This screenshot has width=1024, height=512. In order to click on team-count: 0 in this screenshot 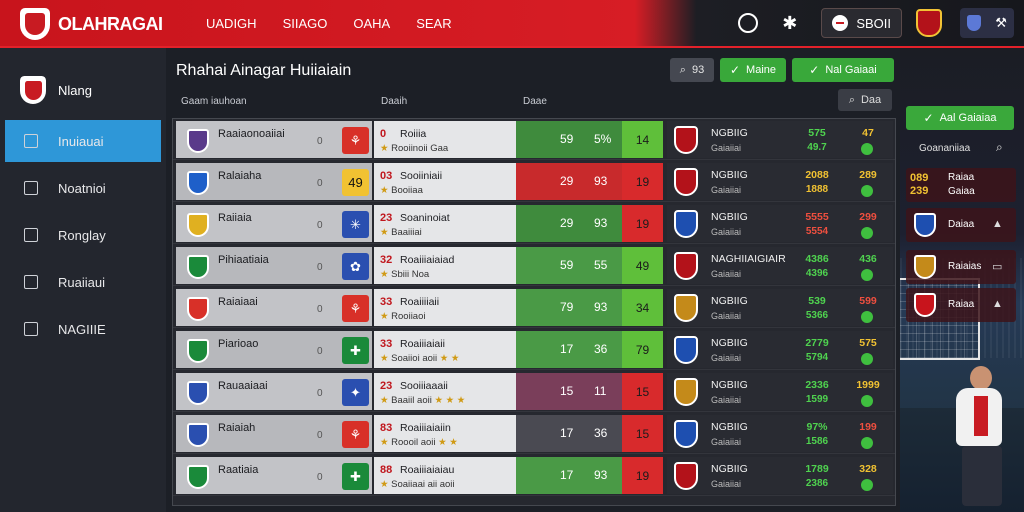, I will do `click(320, 477)`.